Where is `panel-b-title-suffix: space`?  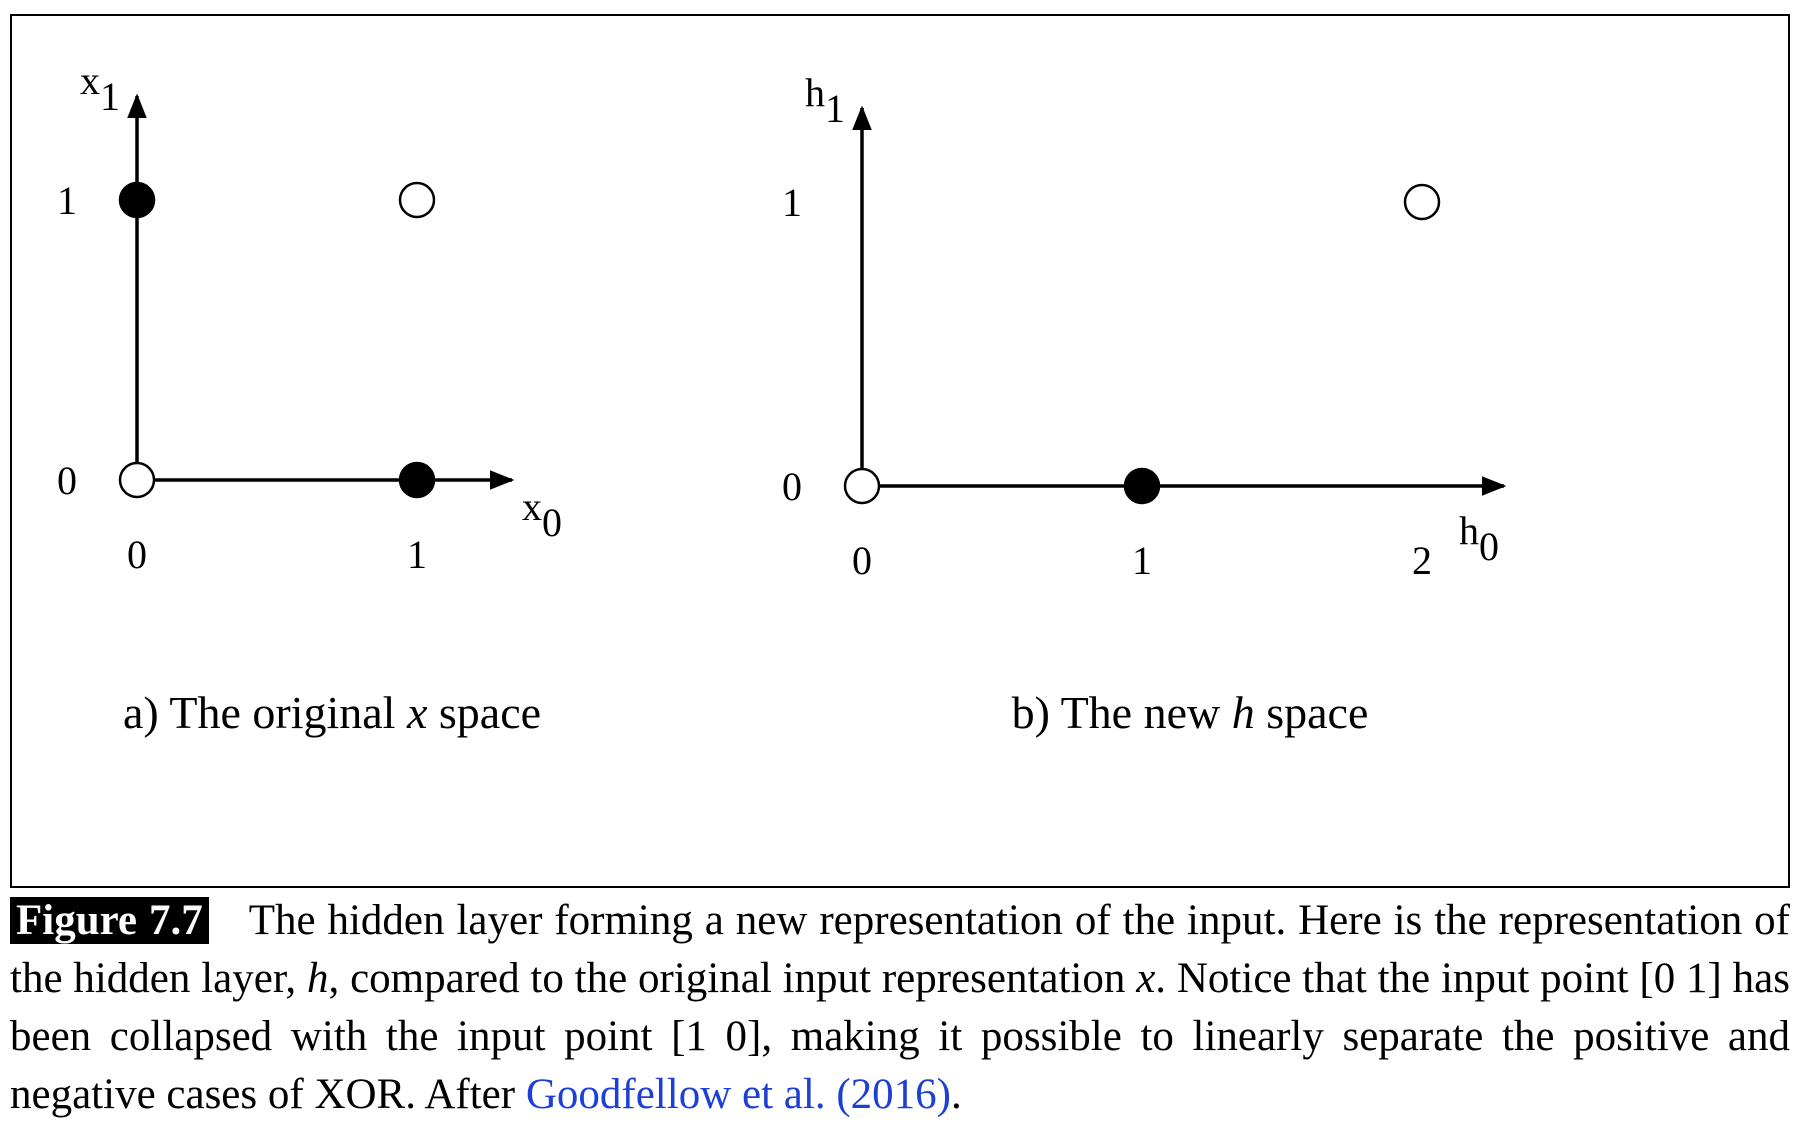 panel-b-title-suffix: space is located at coordinates (1312, 712).